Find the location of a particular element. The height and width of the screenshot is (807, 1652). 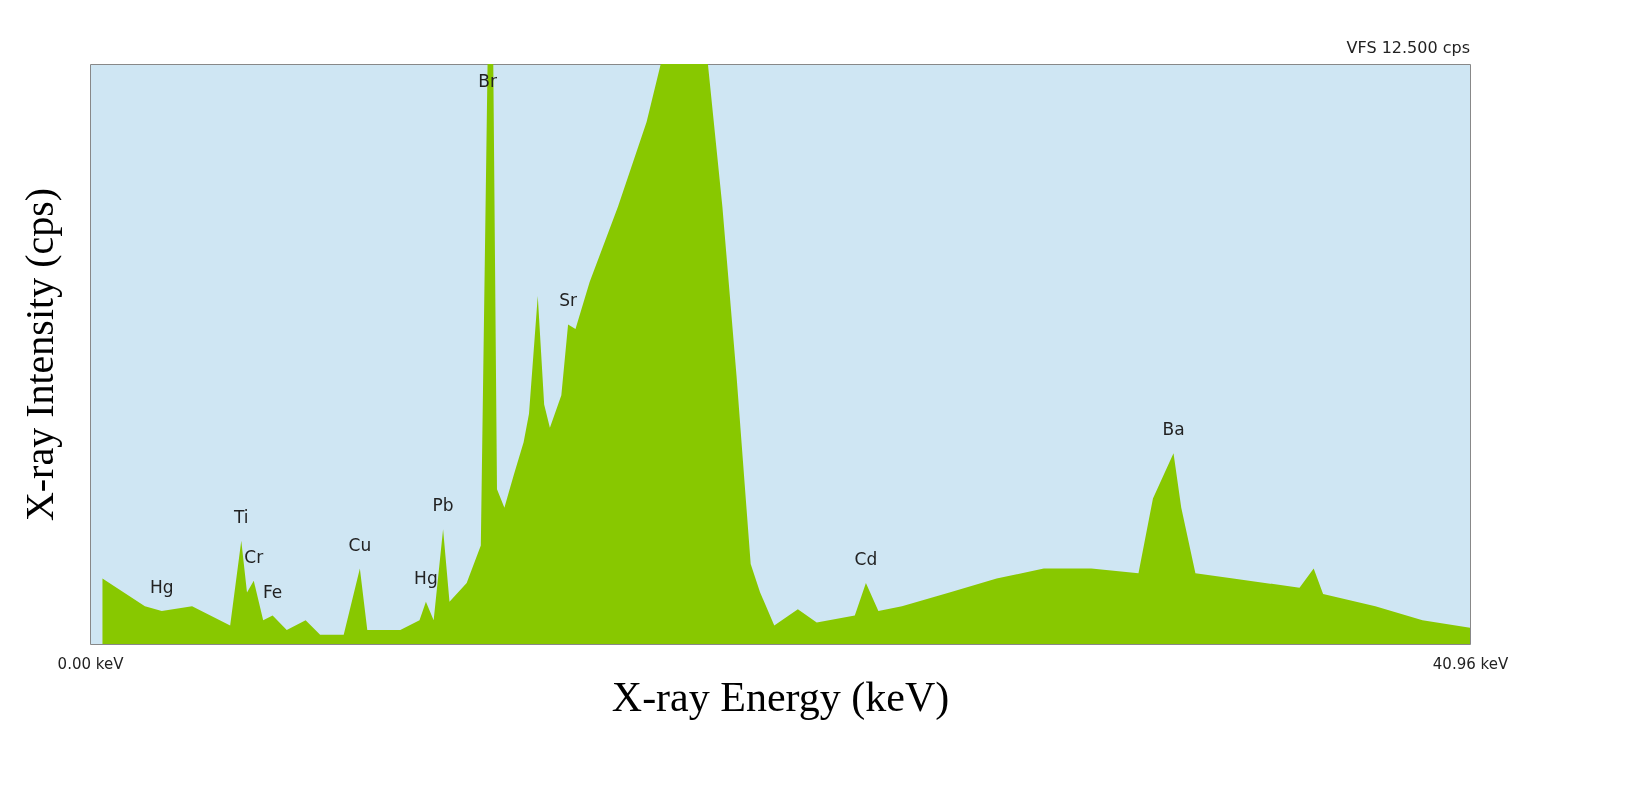

annotation: Sr is located at coordinates (568, 300).